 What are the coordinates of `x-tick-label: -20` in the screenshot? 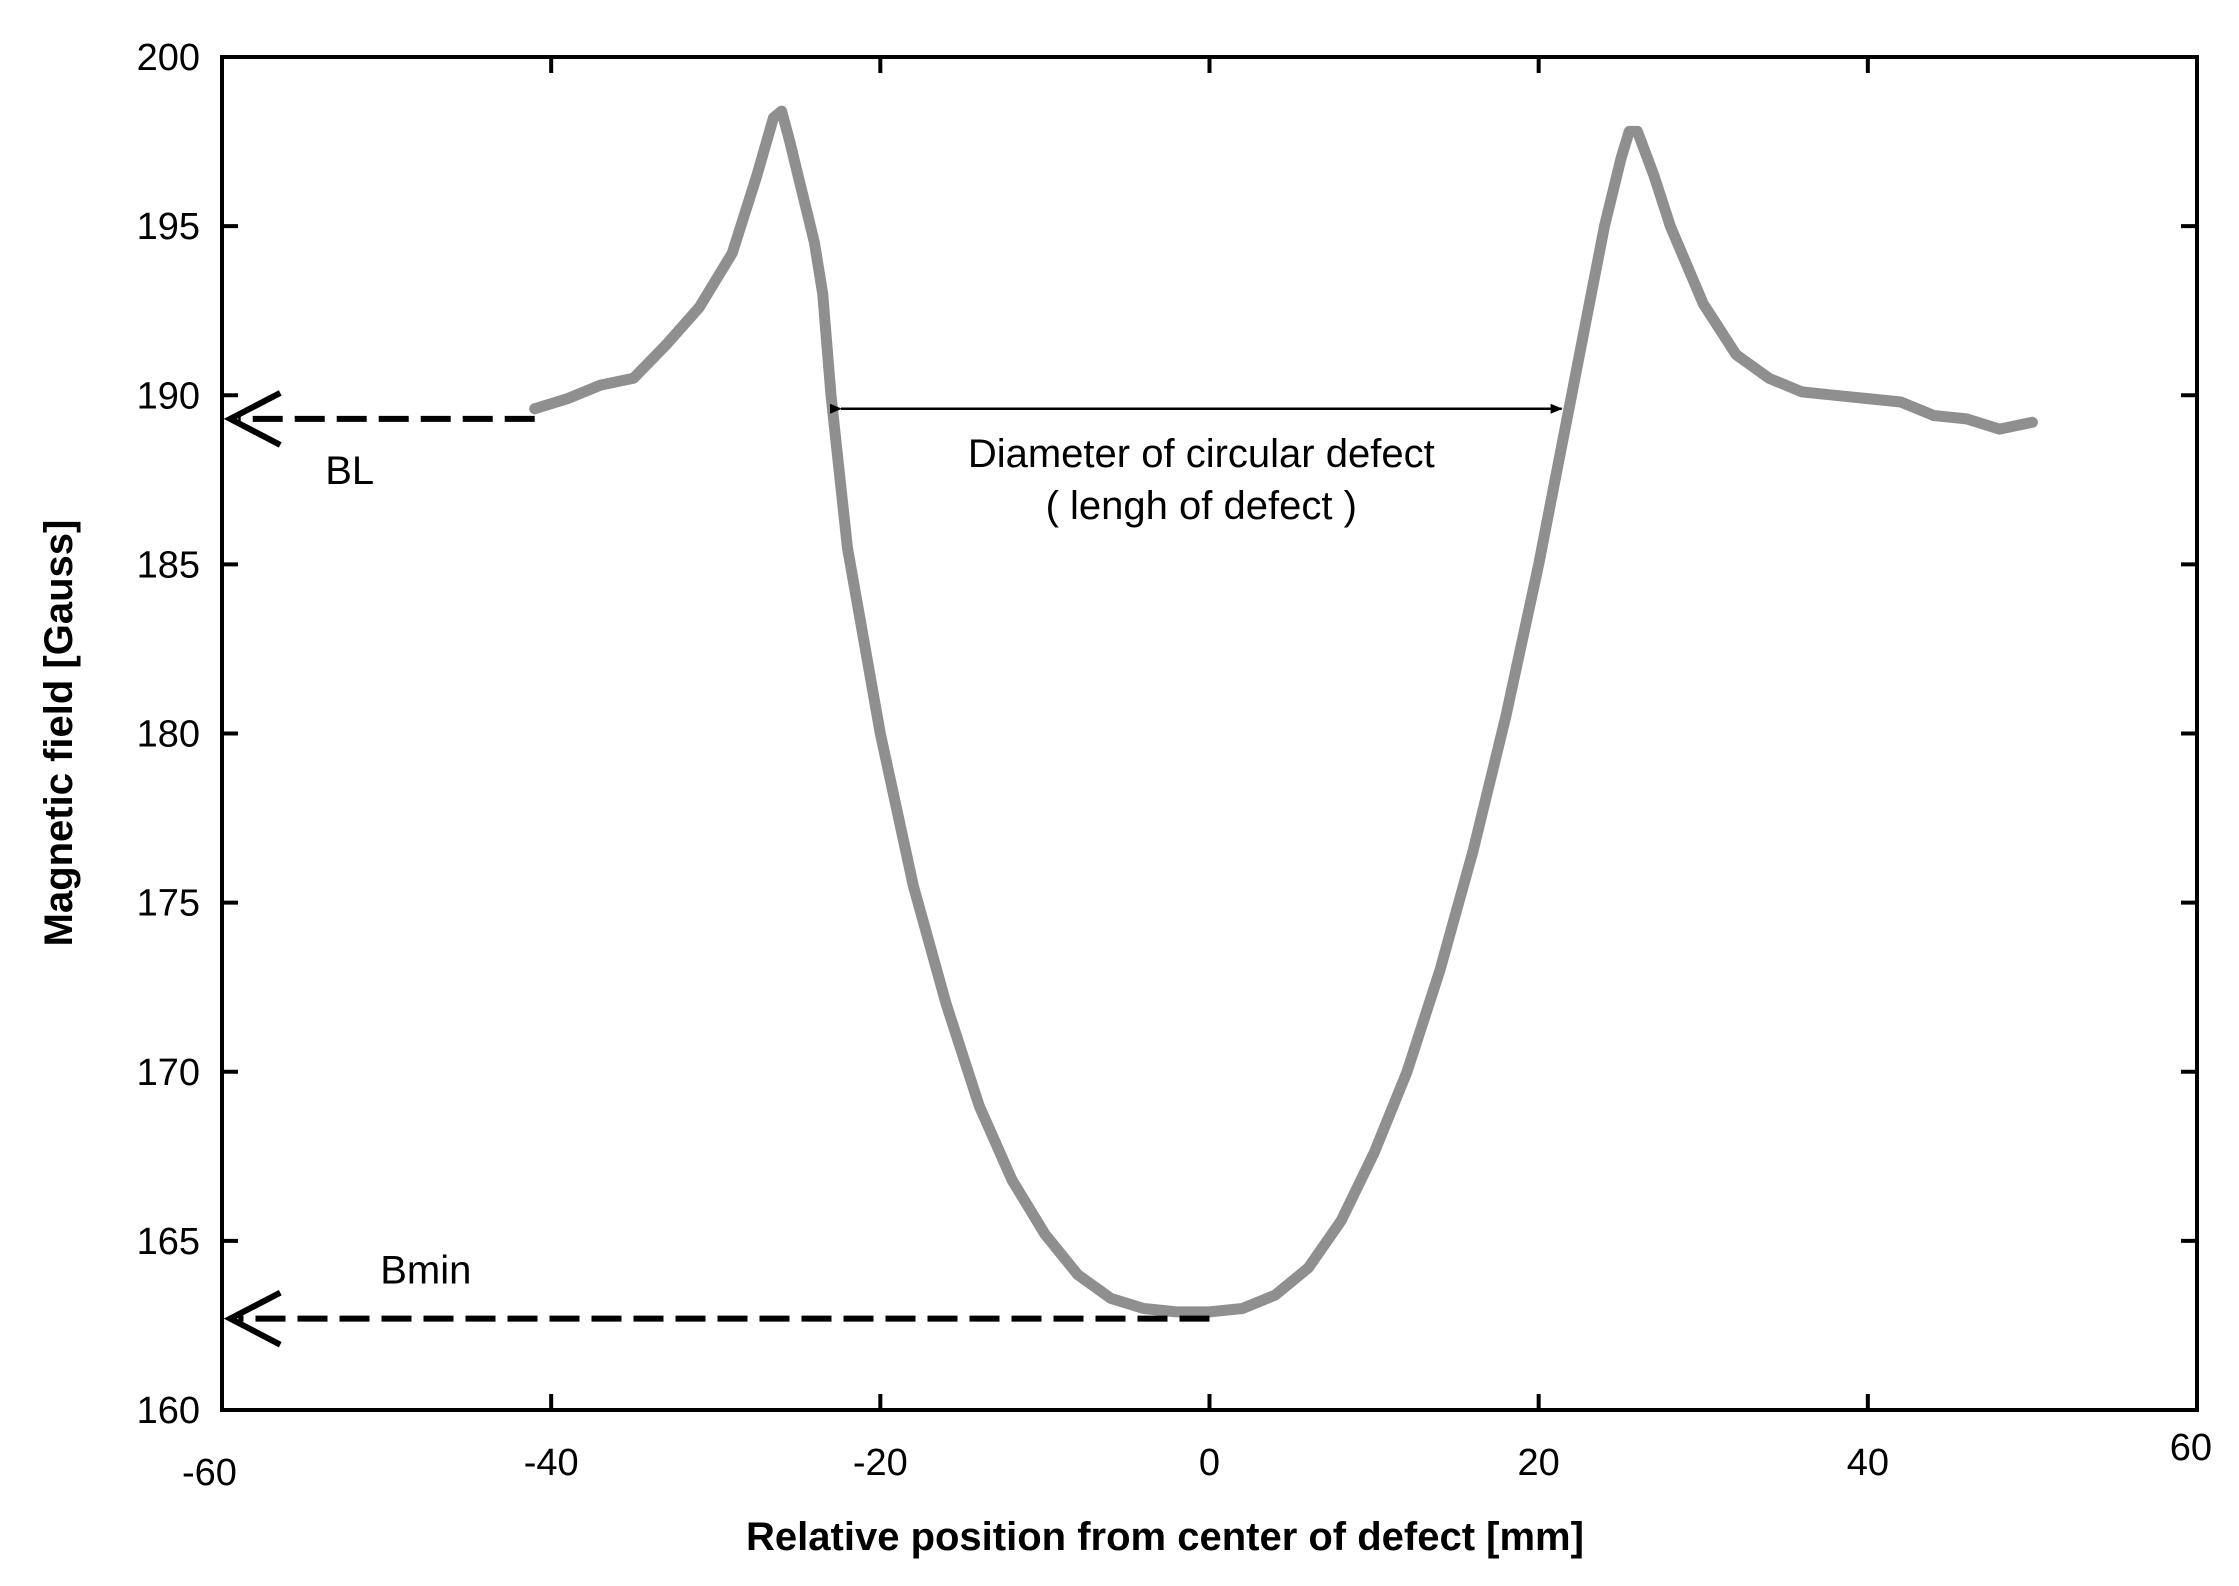 It's located at (880, 1463).